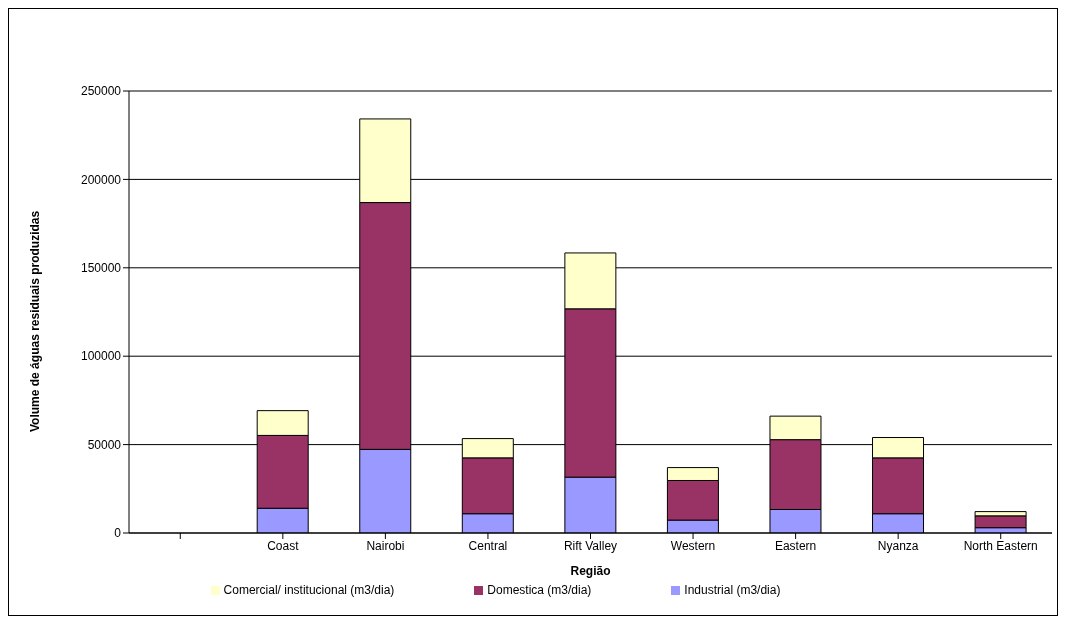  Describe the element at coordinates (898, 545) in the screenshot. I see `x-tick-label: Nyanza` at that location.